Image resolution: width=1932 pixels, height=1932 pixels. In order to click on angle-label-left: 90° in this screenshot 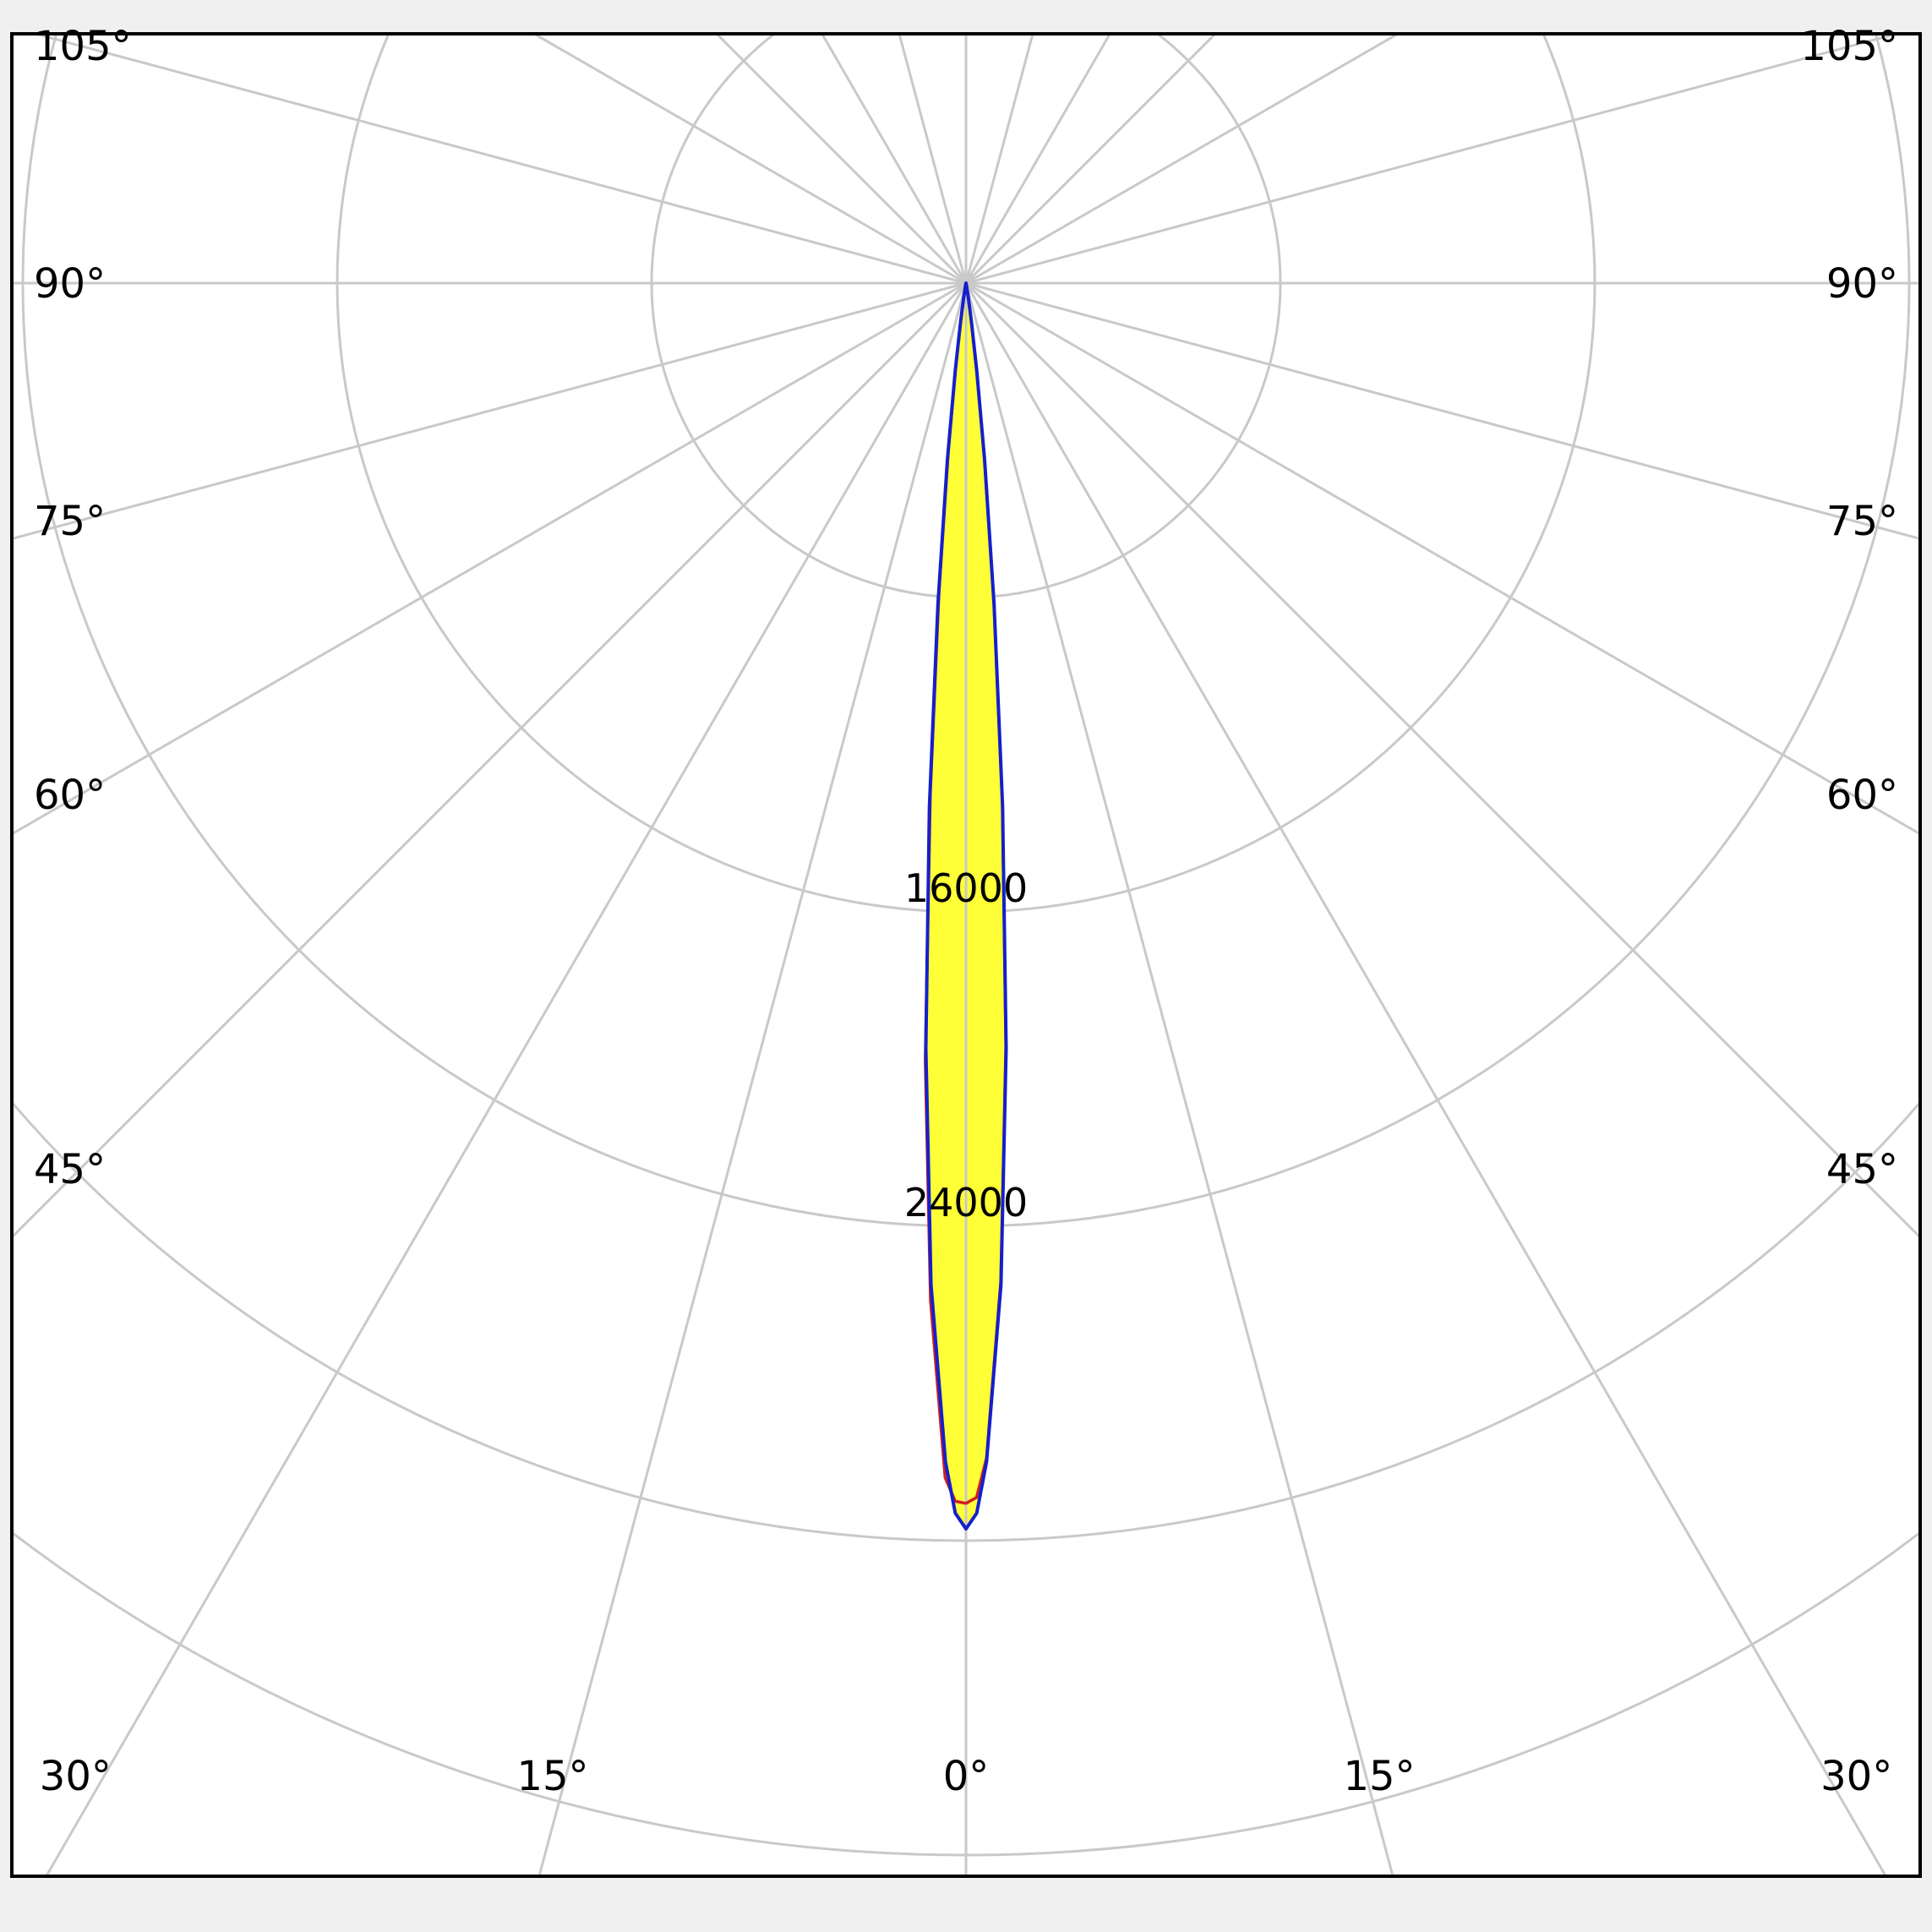, I will do `click(70, 284)`.